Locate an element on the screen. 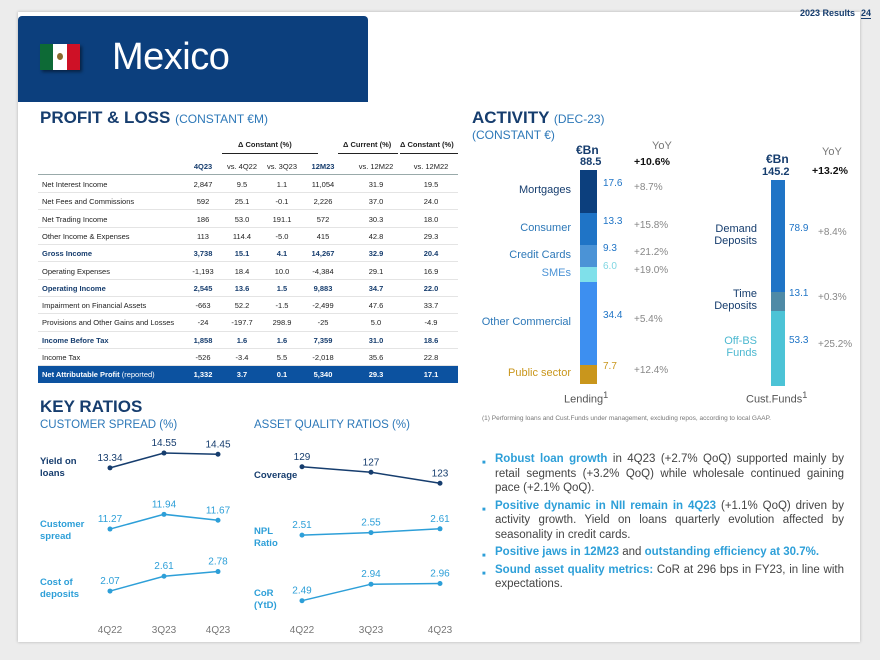 The width and height of the screenshot is (880, 660). table-cell: 3.7 is located at coordinates (242, 375).